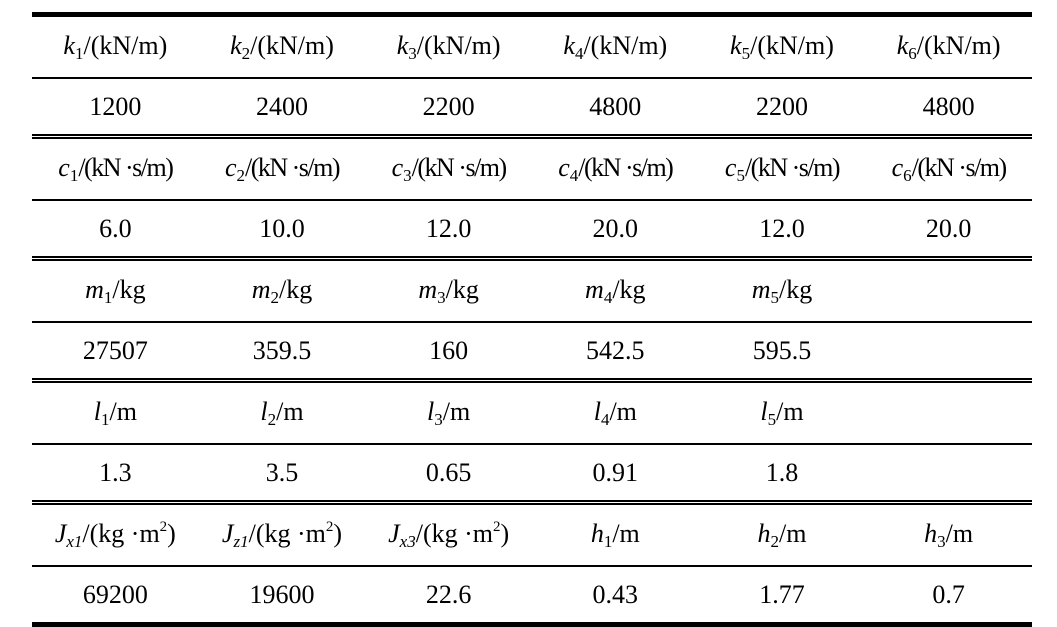 Image resolution: width=1057 pixels, height=627 pixels. Describe the element at coordinates (282, 596) in the screenshot. I see `value-cell: 19600` at that location.